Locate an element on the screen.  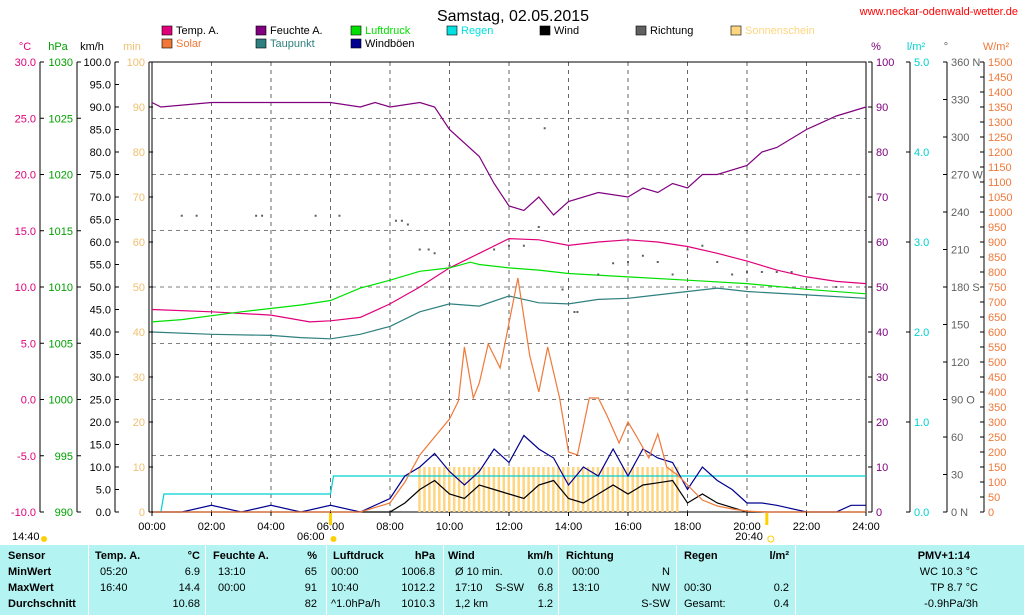
wind-tick-label: 70.0 is located at coordinates (100, 198).